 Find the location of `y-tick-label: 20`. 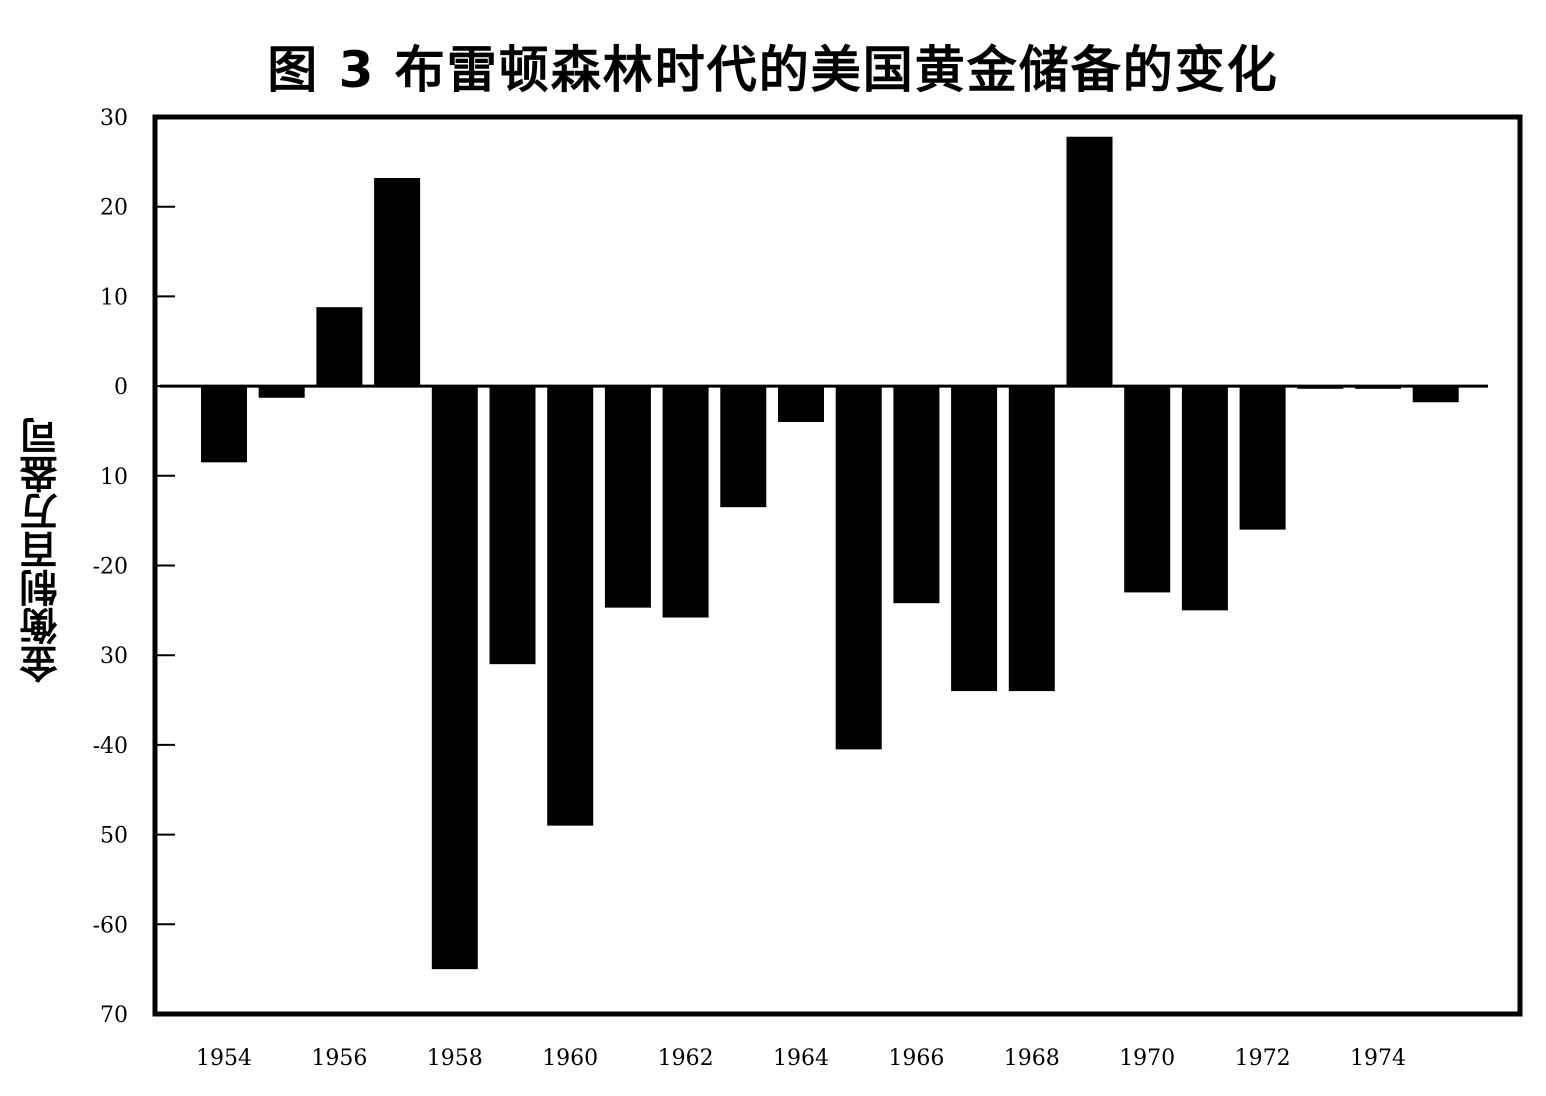

y-tick-label: 20 is located at coordinates (114, 208).